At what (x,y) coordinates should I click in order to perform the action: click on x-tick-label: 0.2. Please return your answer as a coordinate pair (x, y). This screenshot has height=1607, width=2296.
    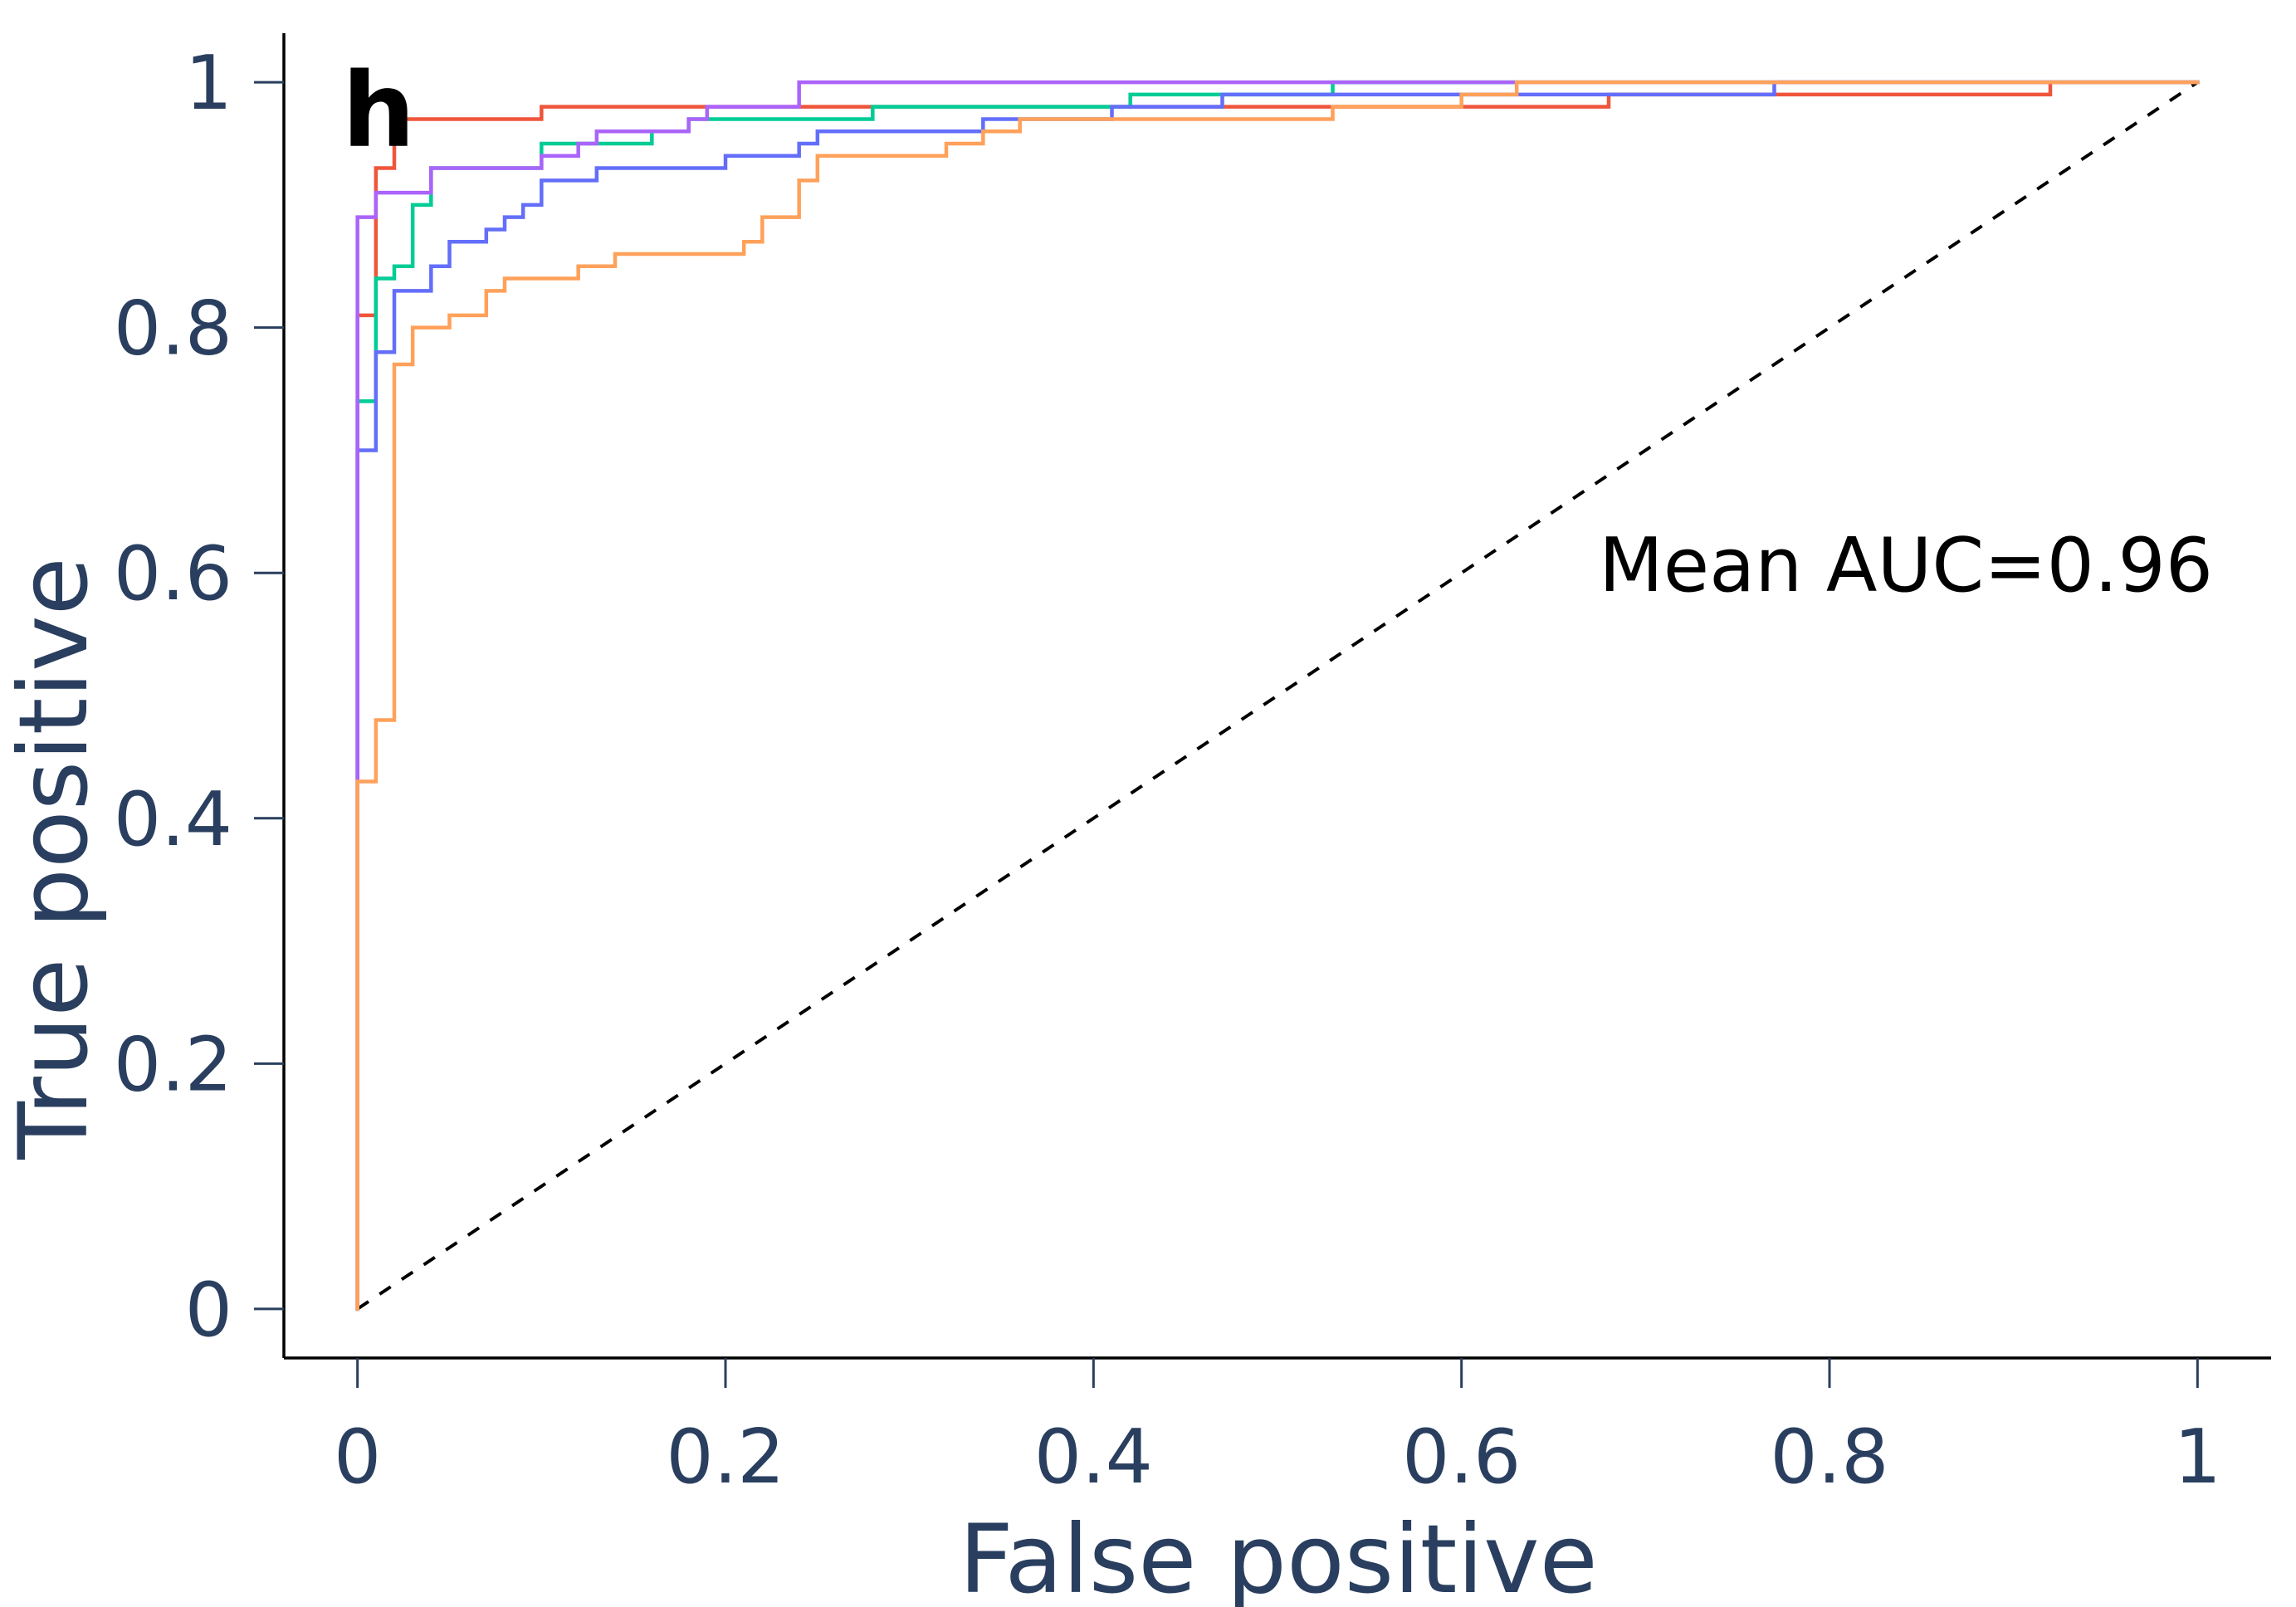
    Looking at the image, I should click on (725, 1457).